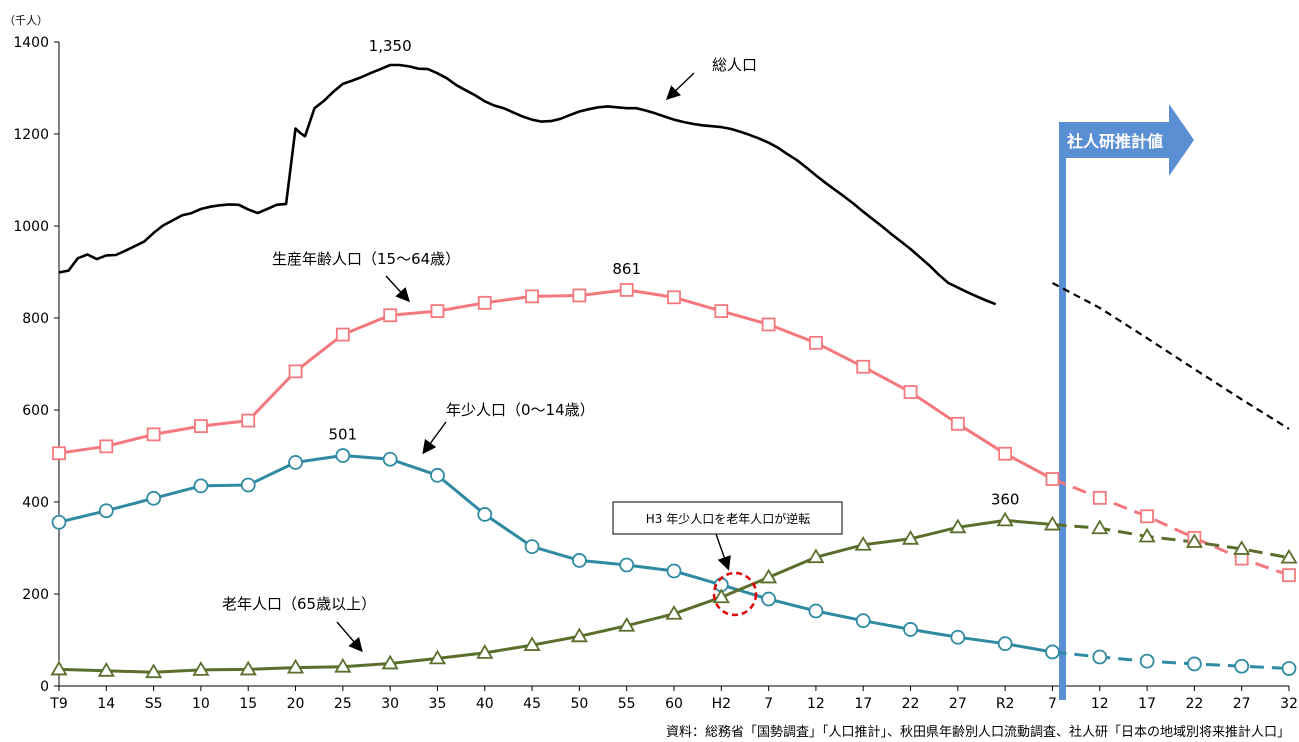 This screenshot has height=742, width=1299. I want to click on y-tick-label: 600, so click(35, 411).